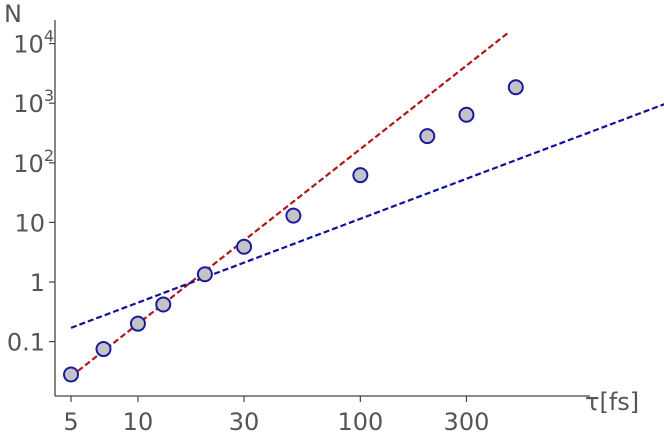 Image resolution: width=664 pixels, height=434 pixels. What do you see at coordinates (33, 102) in the screenshot?
I see `y-tick-label: 10³` at bounding box center [33, 102].